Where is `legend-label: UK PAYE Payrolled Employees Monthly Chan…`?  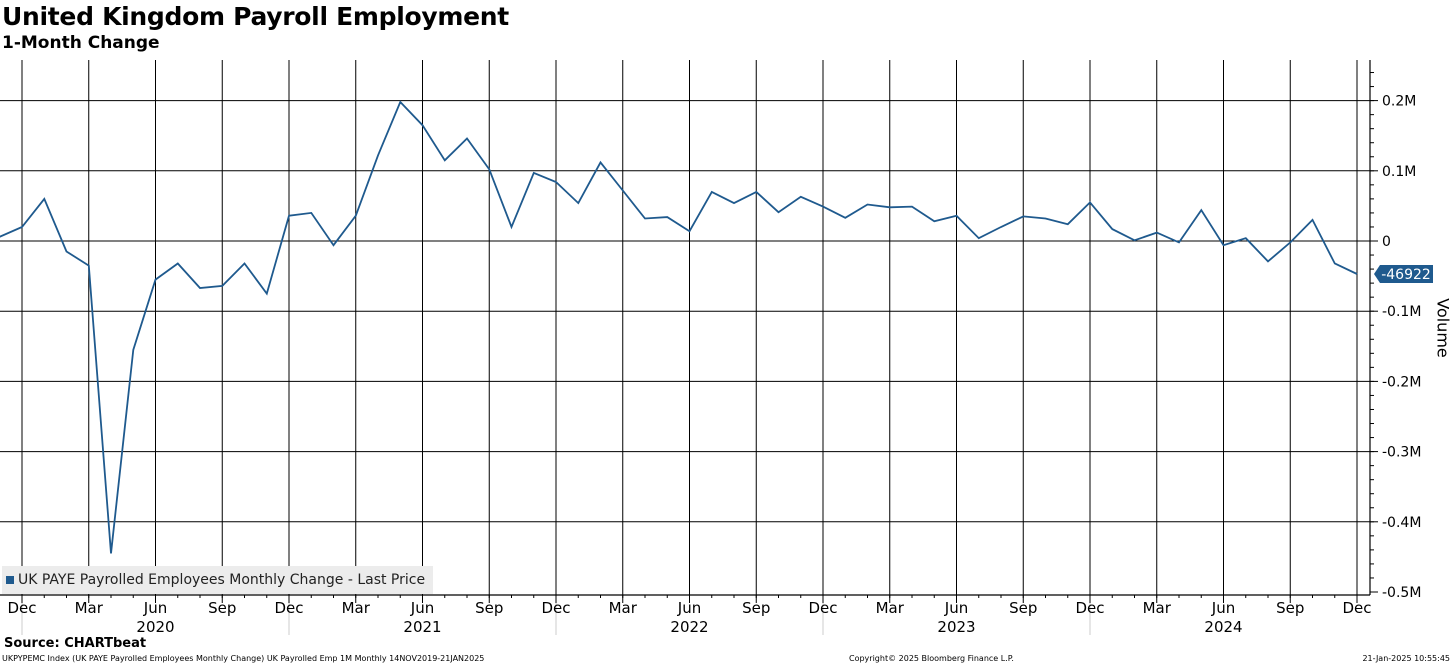 legend-label: UK PAYE Payrolled Employees Monthly Chan… is located at coordinates (222, 580).